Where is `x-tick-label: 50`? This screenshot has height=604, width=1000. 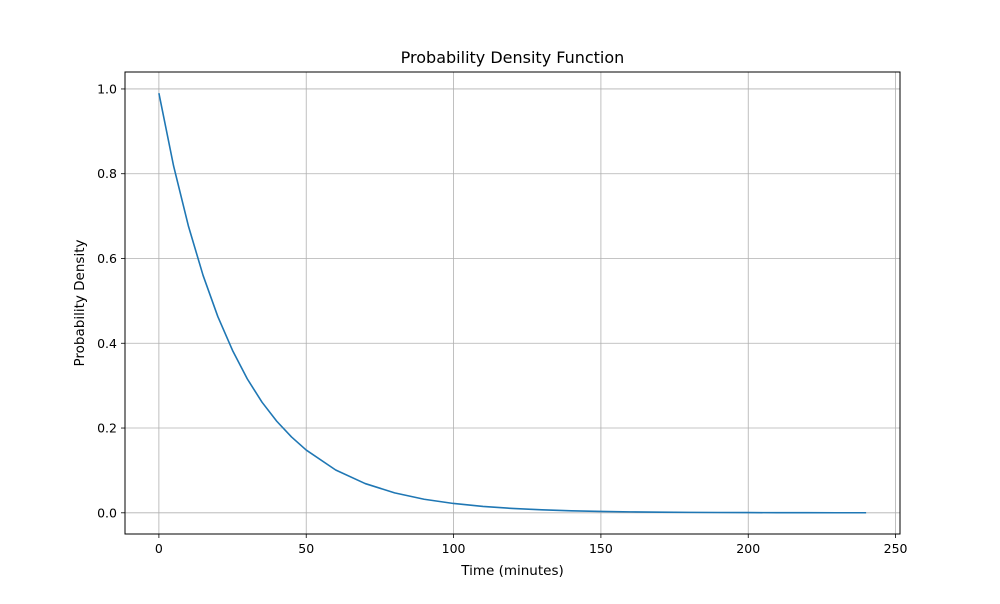 x-tick-label: 50 is located at coordinates (306, 548).